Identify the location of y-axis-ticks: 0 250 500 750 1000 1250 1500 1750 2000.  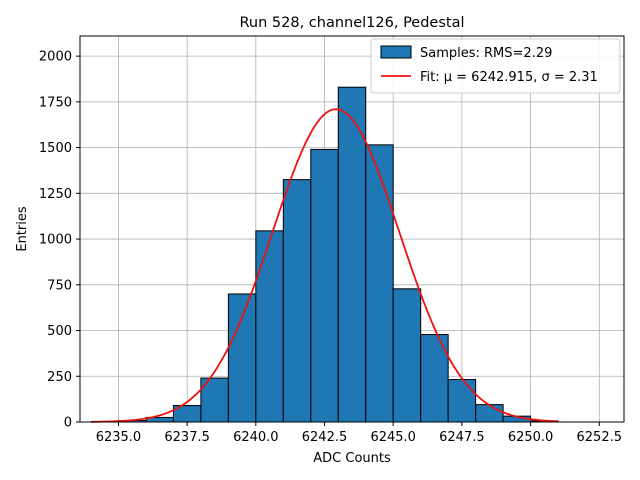
(59, 240).